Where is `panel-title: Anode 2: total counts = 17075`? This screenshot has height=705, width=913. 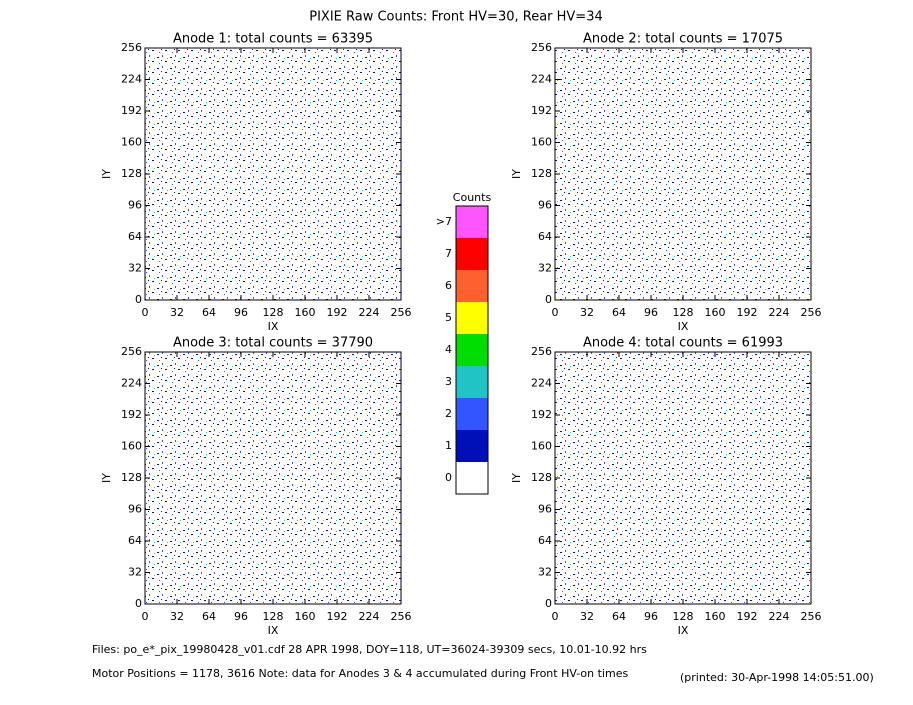
panel-title: Anode 2: total counts = 17075 is located at coordinates (683, 39).